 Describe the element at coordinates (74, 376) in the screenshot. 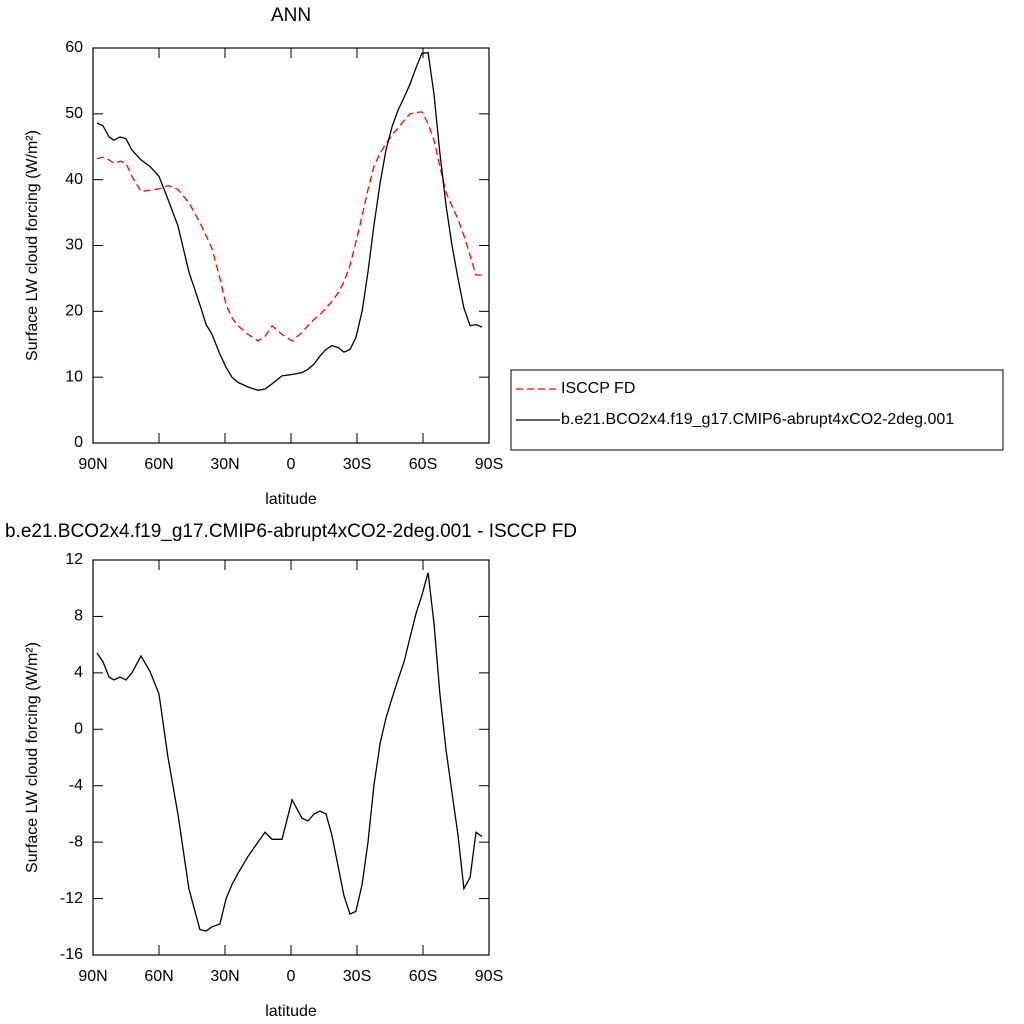

I see `y-tick-label: 10` at that location.